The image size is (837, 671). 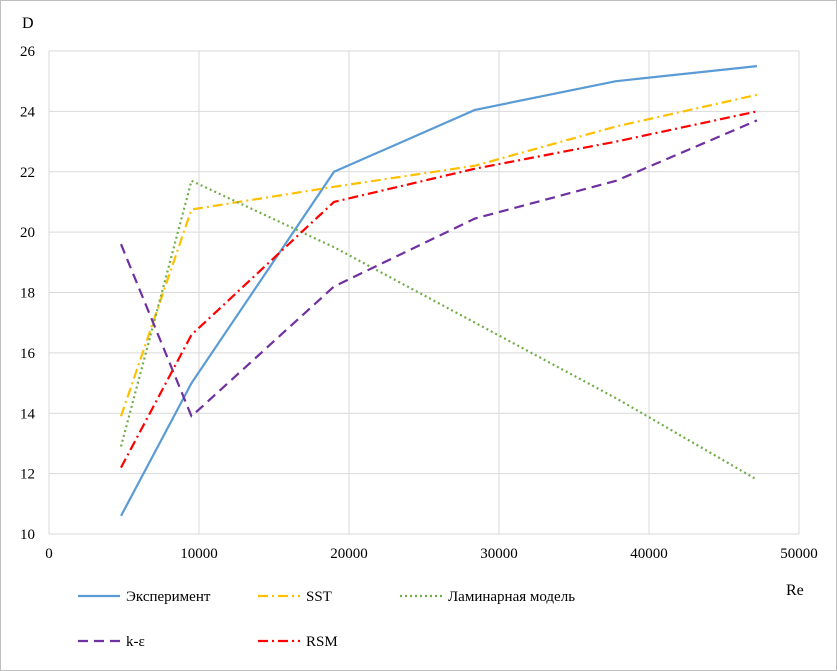 I want to click on y-tick-label: 16, so click(x=28, y=354).